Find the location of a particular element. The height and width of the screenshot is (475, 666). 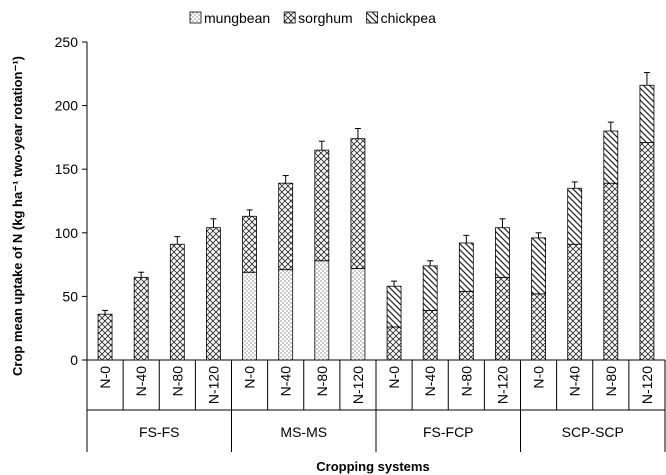

x-group-label: FS-FS is located at coordinates (159, 432).